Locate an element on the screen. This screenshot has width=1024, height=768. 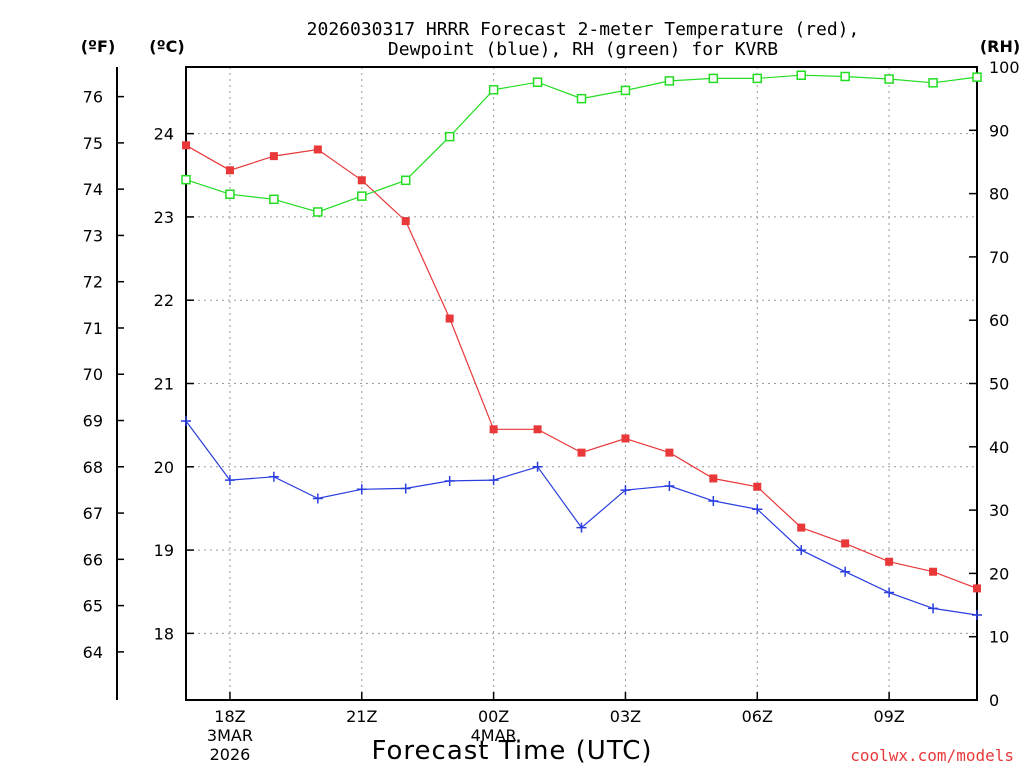
rh-tick-50: 50 is located at coordinates (999, 384).